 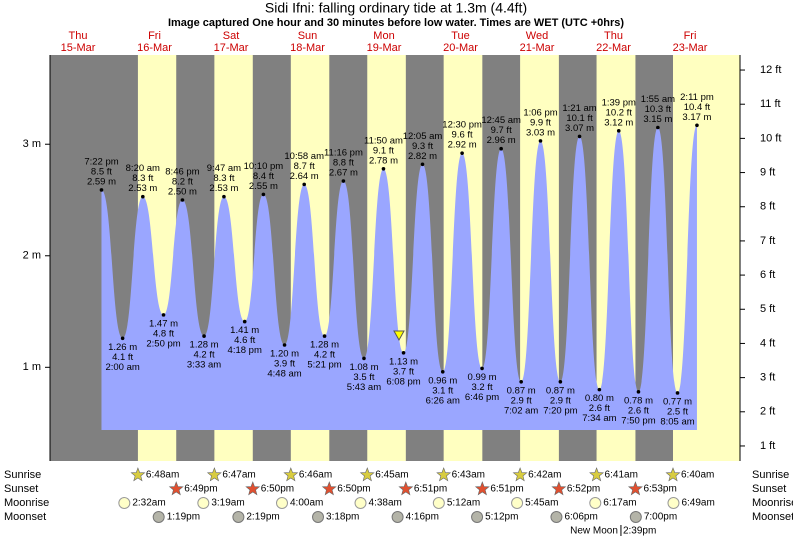 What do you see at coordinates (772, 503) in the screenshot?
I see `row-label: Moonrise` at bounding box center [772, 503].